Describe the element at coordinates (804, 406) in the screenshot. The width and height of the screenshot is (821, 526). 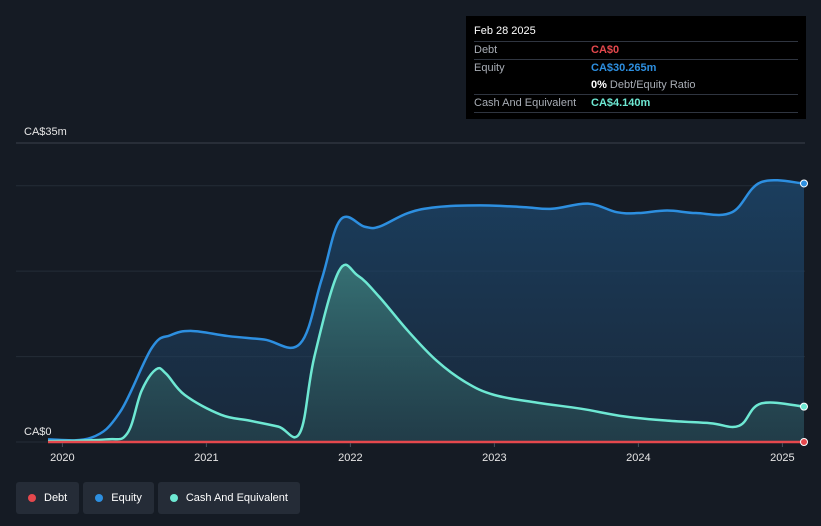
I see `cash-end-point` at that location.